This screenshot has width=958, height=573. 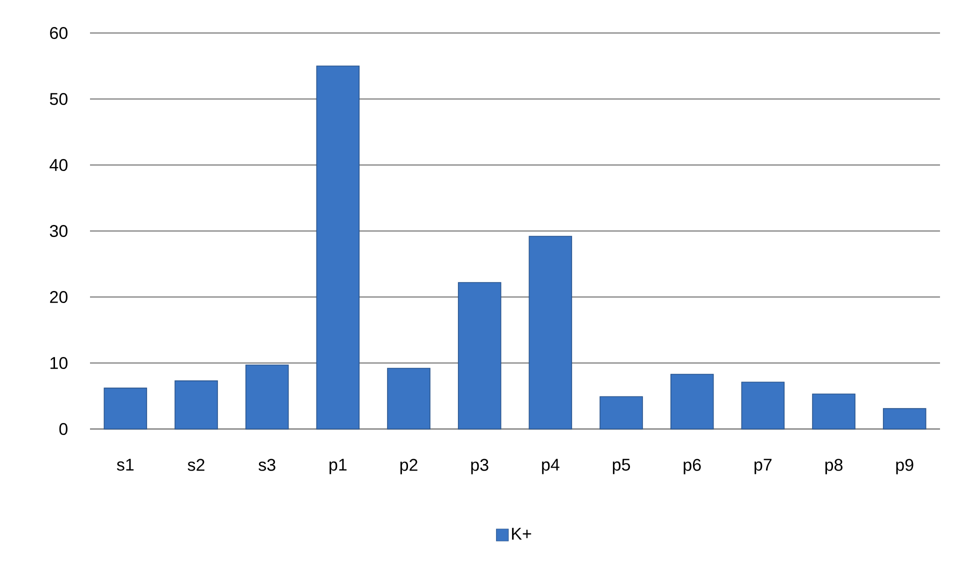 What do you see at coordinates (59, 231) in the screenshot?
I see `y-tick-label: 30` at bounding box center [59, 231].